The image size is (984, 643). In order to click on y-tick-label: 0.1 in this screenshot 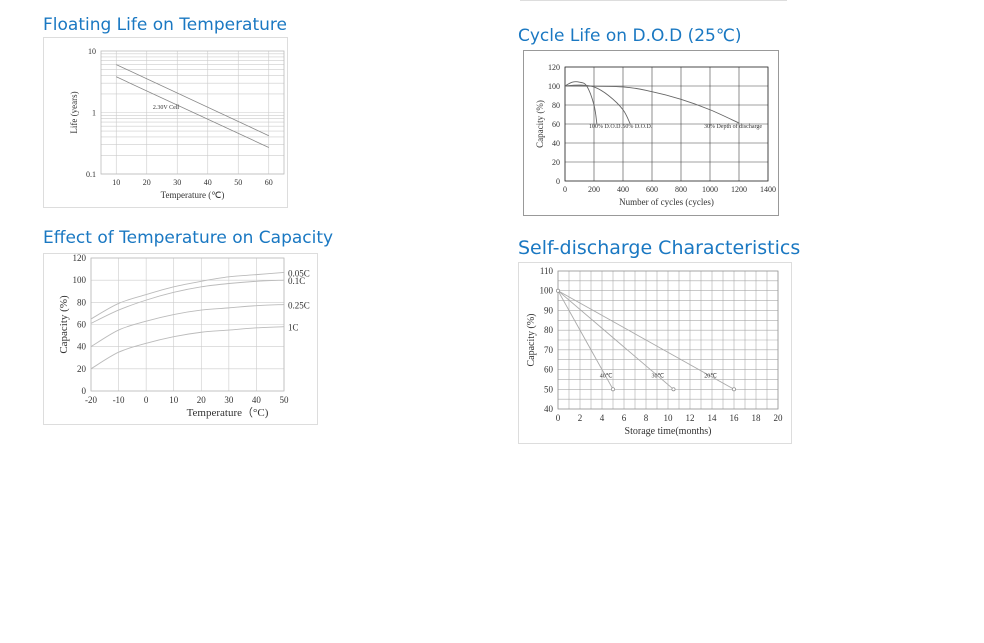, I will do `click(91, 174)`.